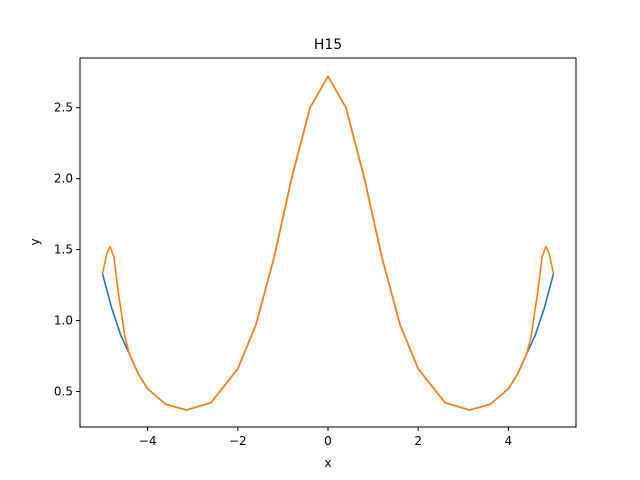 The image size is (640, 480). Describe the element at coordinates (63, 108) in the screenshot. I see `y-tick-label: 2.5` at that location.